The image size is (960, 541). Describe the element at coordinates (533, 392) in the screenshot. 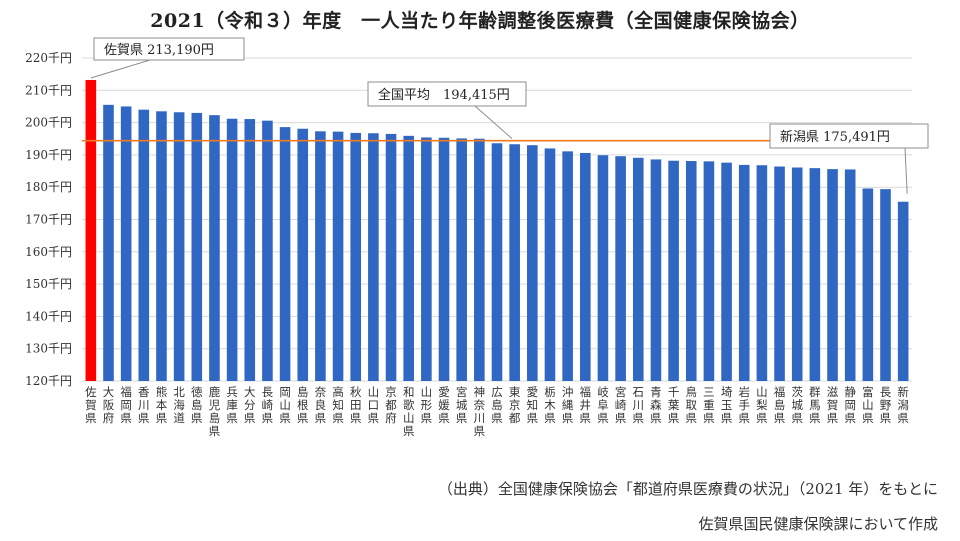

I see `x-tick-label: 愛` at that location.